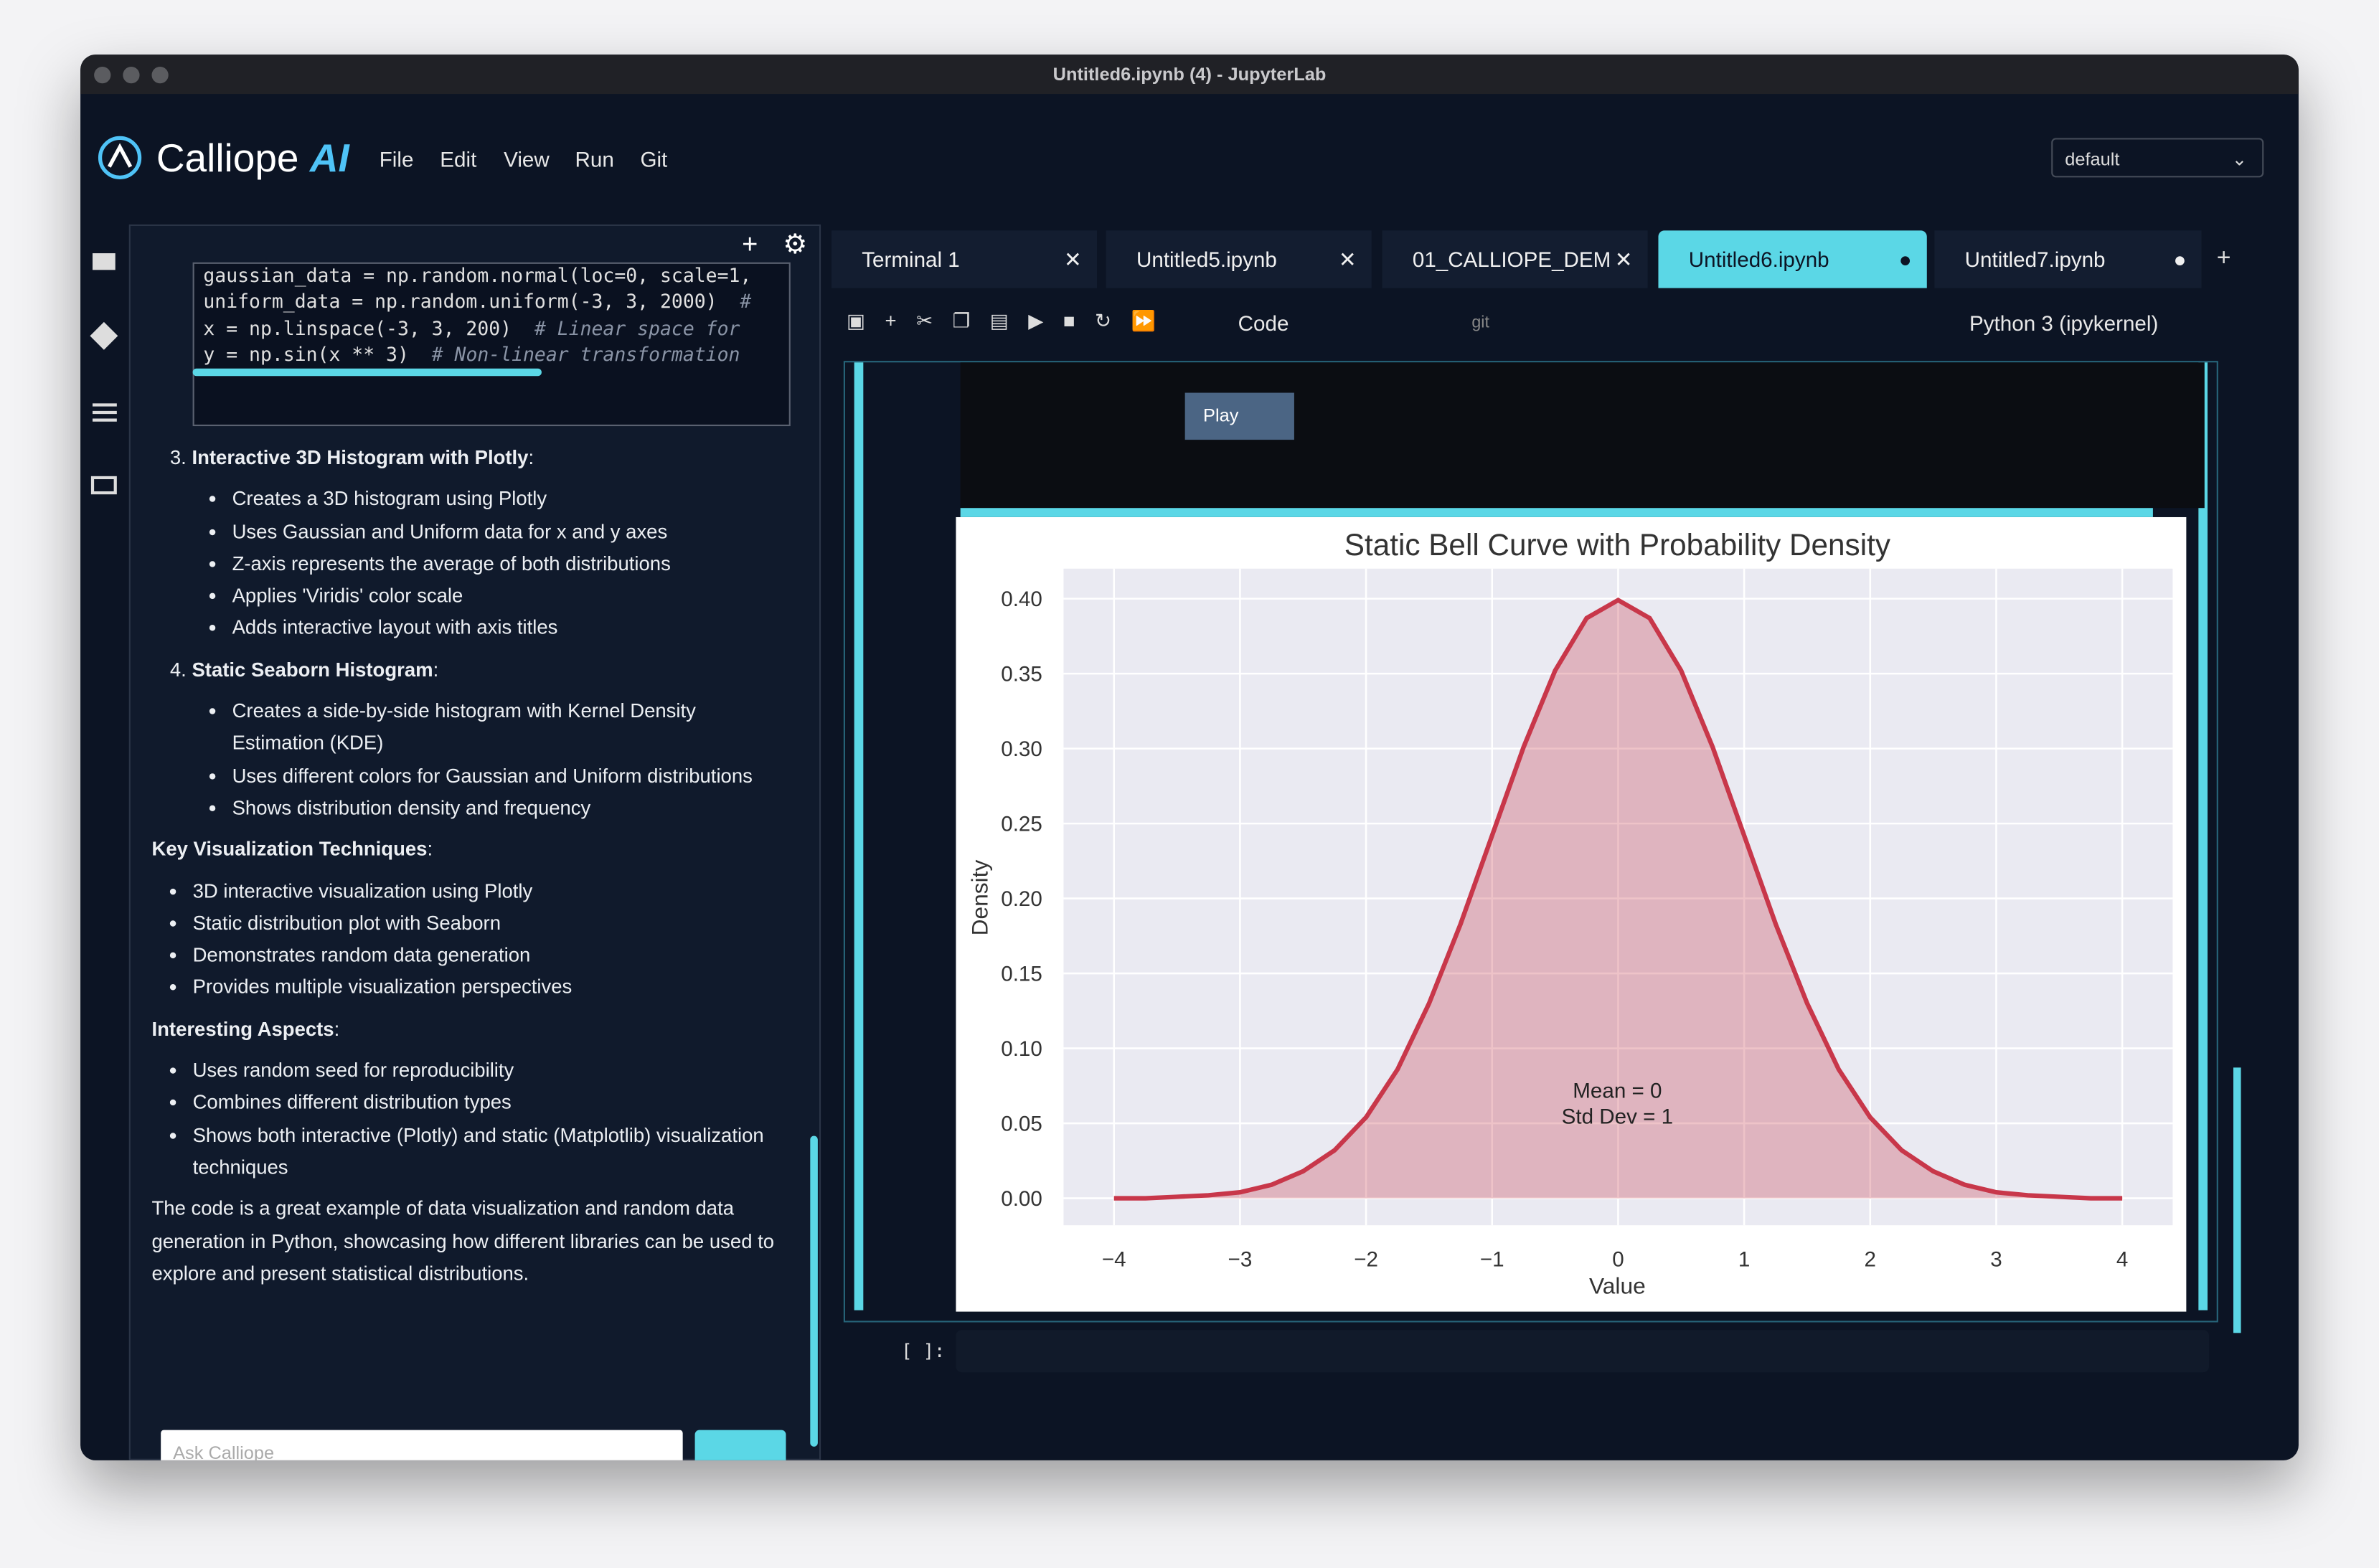  Describe the element at coordinates (511, 628) in the screenshot. I see `bullet: Adds interactive layout with axis titles` at that location.